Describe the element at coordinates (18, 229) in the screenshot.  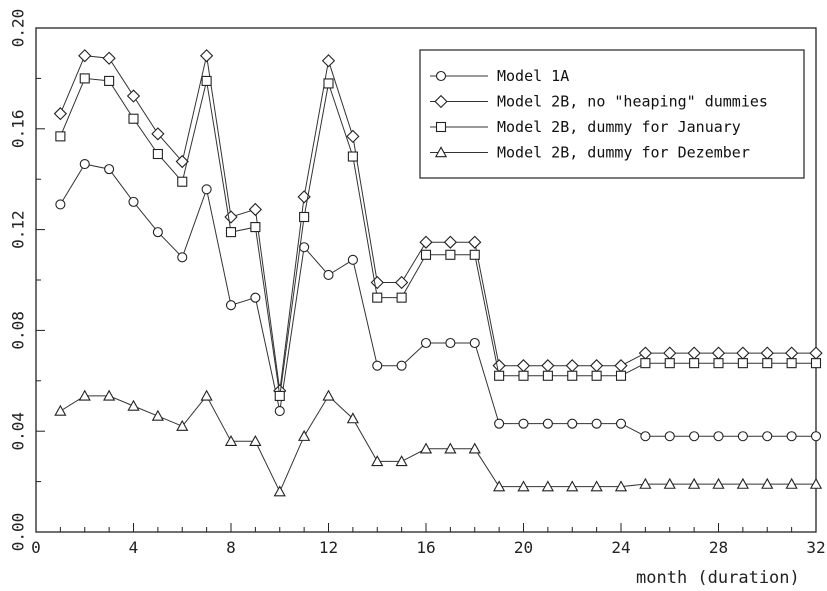
I see `y-tick-label: 0.12` at that location.